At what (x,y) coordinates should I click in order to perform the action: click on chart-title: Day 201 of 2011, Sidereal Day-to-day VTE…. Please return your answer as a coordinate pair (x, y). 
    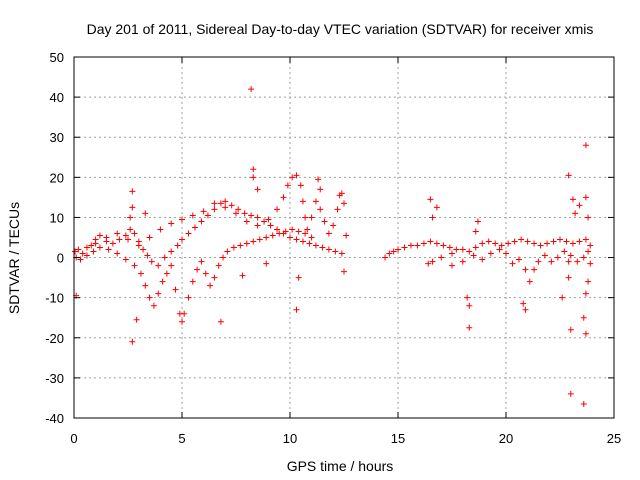
    Looking at the image, I should click on (340, 29).